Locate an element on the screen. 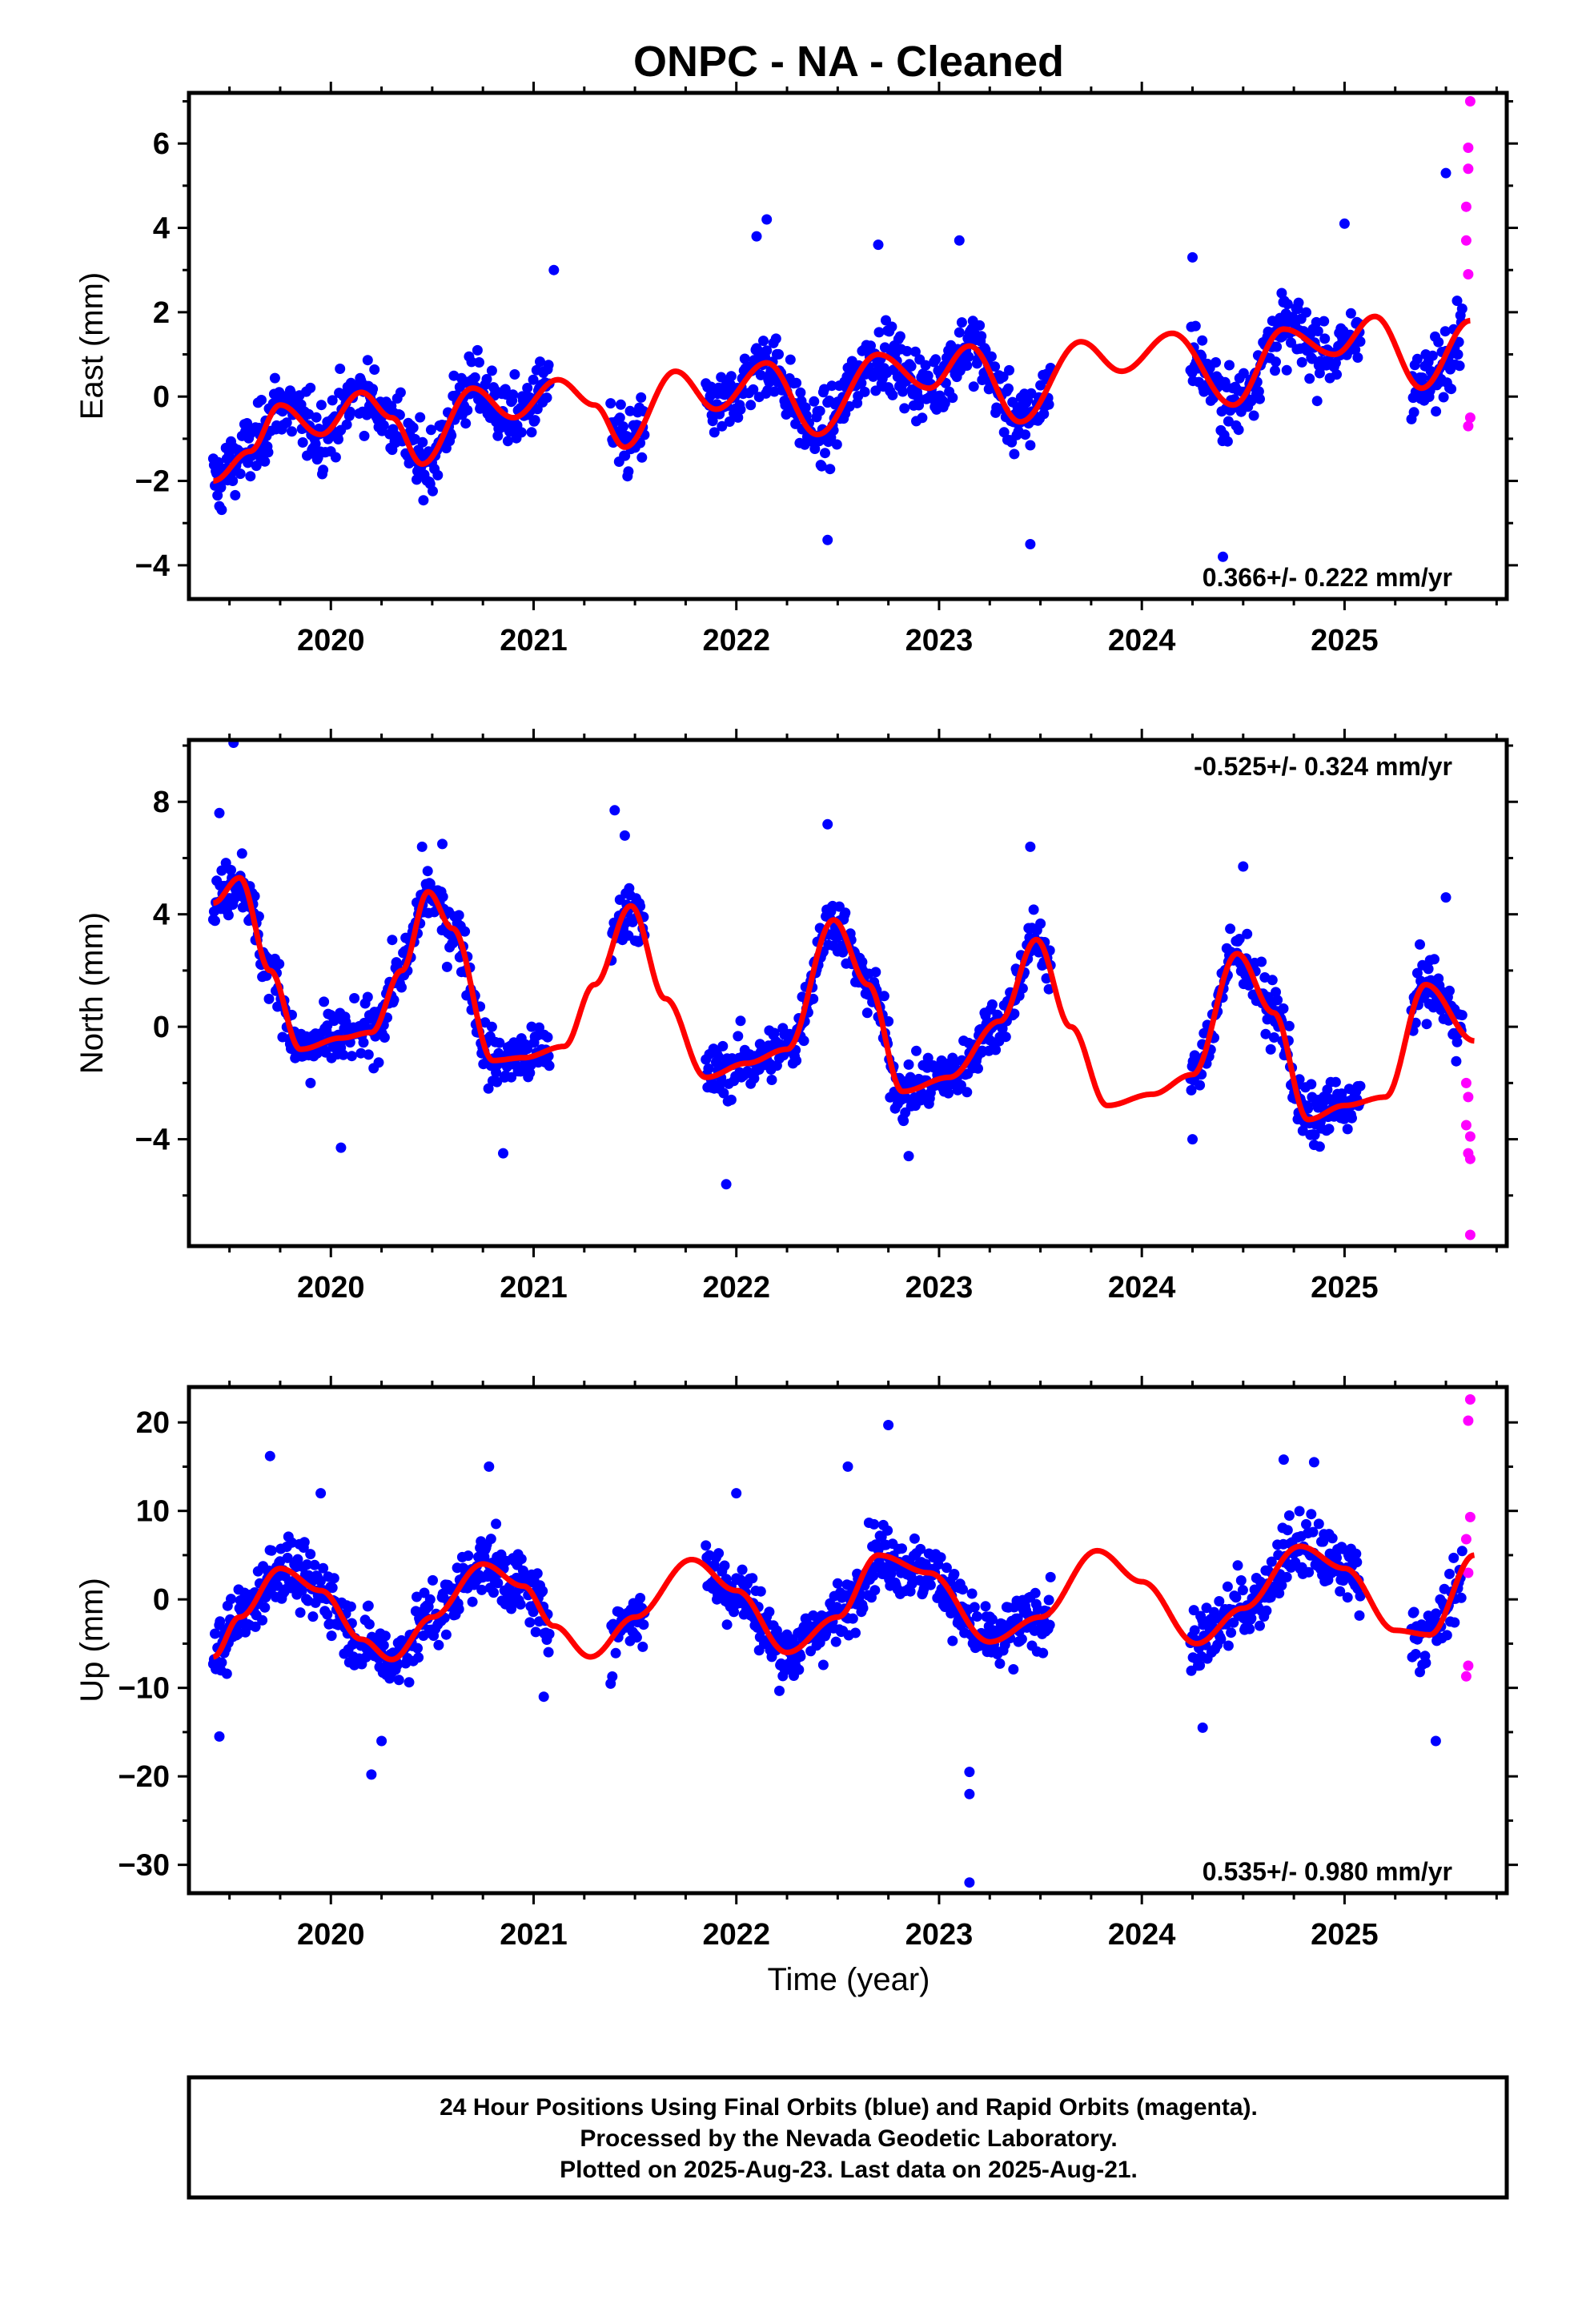 This screenshot has width=1582, height=2324. x-axis-label: Time (year) is located at coordinates (849, 1979).